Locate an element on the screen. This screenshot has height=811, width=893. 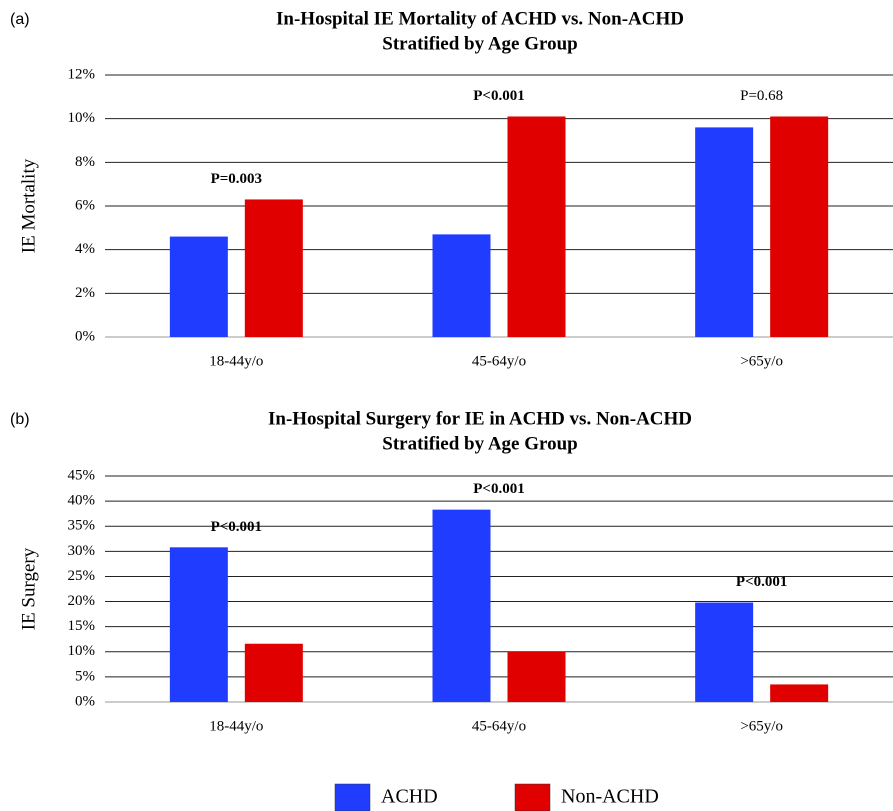
y-tick-label: 8% is located at coordinates (85, 162).